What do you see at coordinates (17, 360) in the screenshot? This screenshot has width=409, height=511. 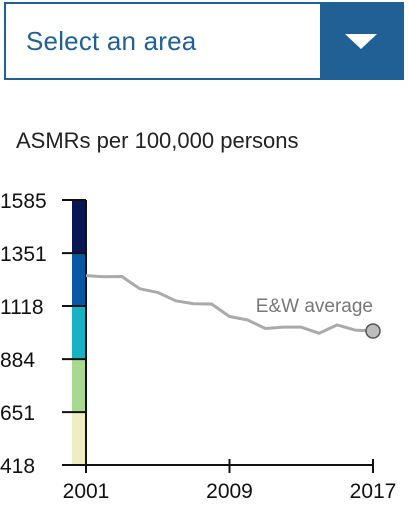 I see `y-tick-label-3: 884` at bounding box center [17, 360].